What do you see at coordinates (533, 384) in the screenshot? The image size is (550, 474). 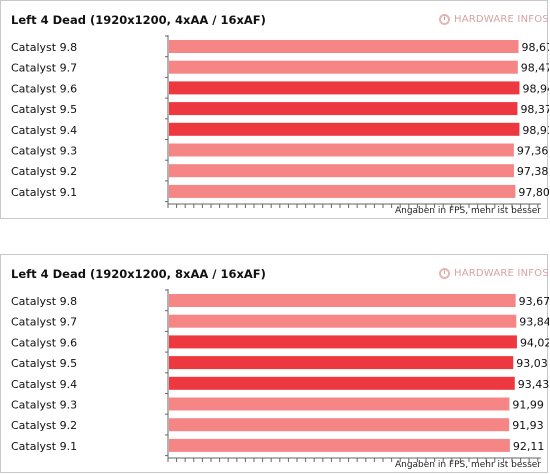 I see `data-label: 93,43` at bounding box center [533, 384].